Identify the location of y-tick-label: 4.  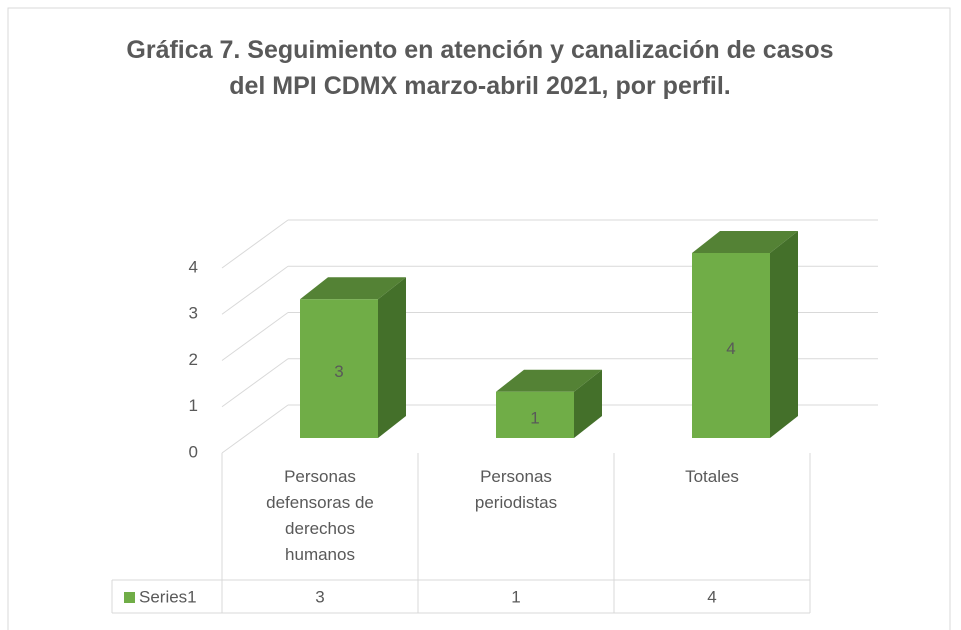
(193, 266).